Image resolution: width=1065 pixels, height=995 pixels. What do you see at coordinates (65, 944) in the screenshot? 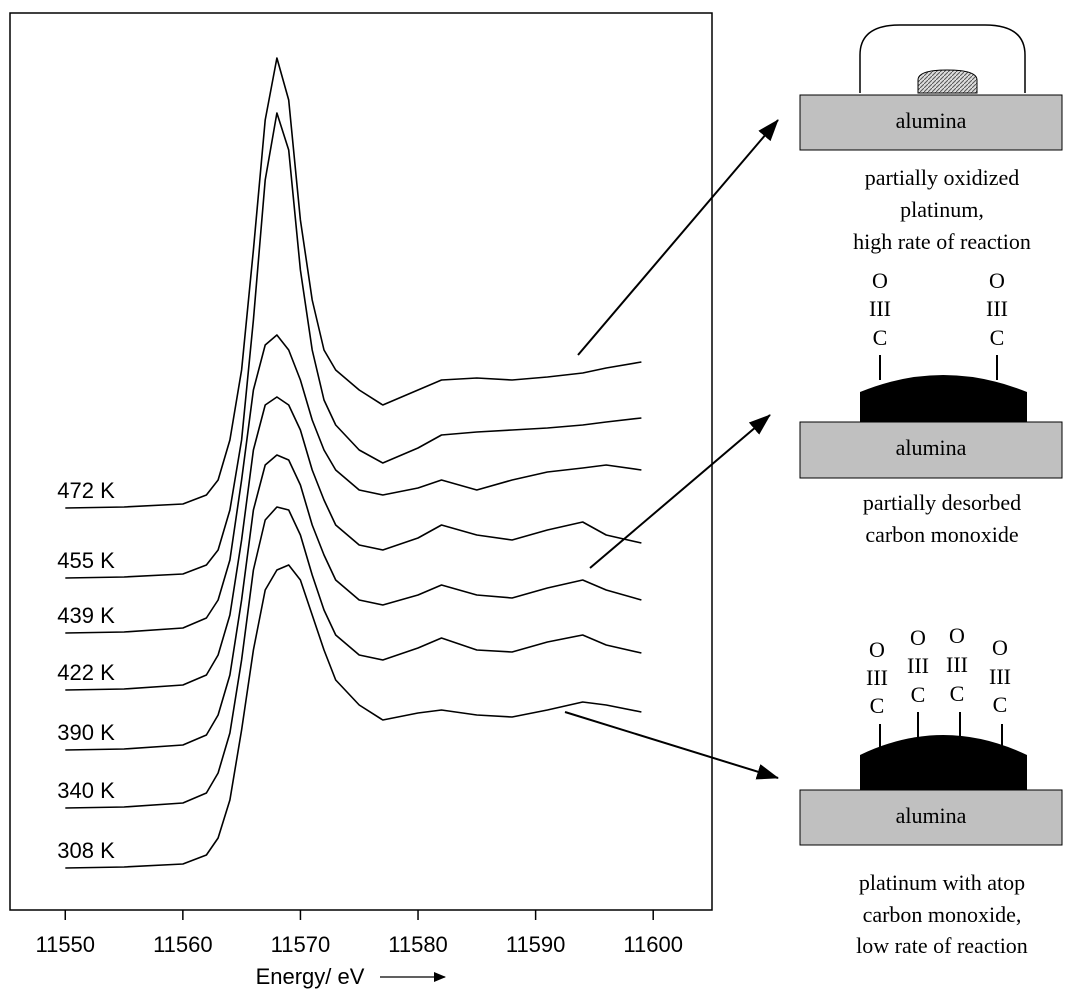
I see `x-tick-label: 11550` at bounding box center [65, 944].